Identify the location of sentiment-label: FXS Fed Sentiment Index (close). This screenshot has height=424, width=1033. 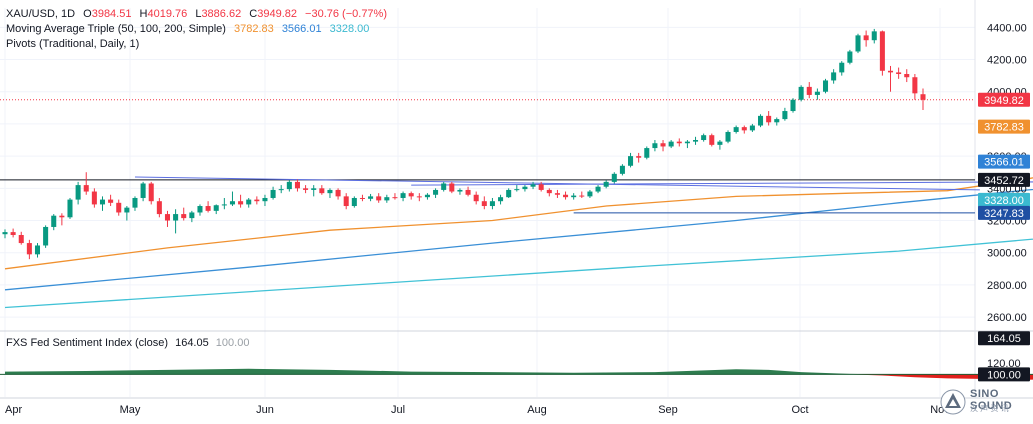
(87, 343).